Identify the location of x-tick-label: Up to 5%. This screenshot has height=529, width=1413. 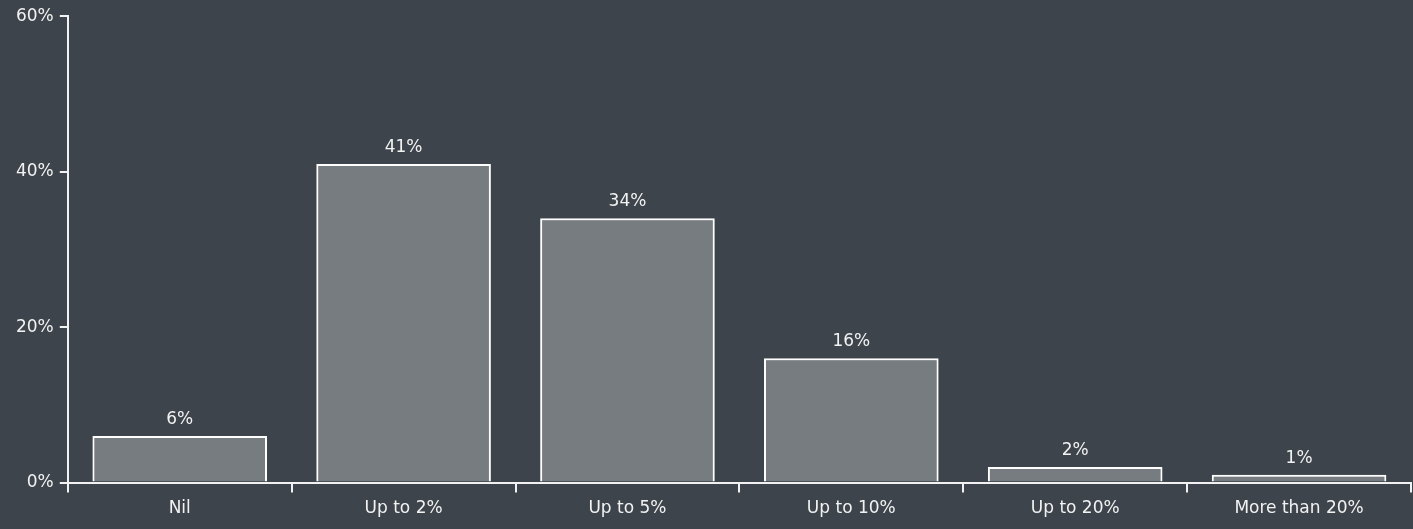
(627, 507).